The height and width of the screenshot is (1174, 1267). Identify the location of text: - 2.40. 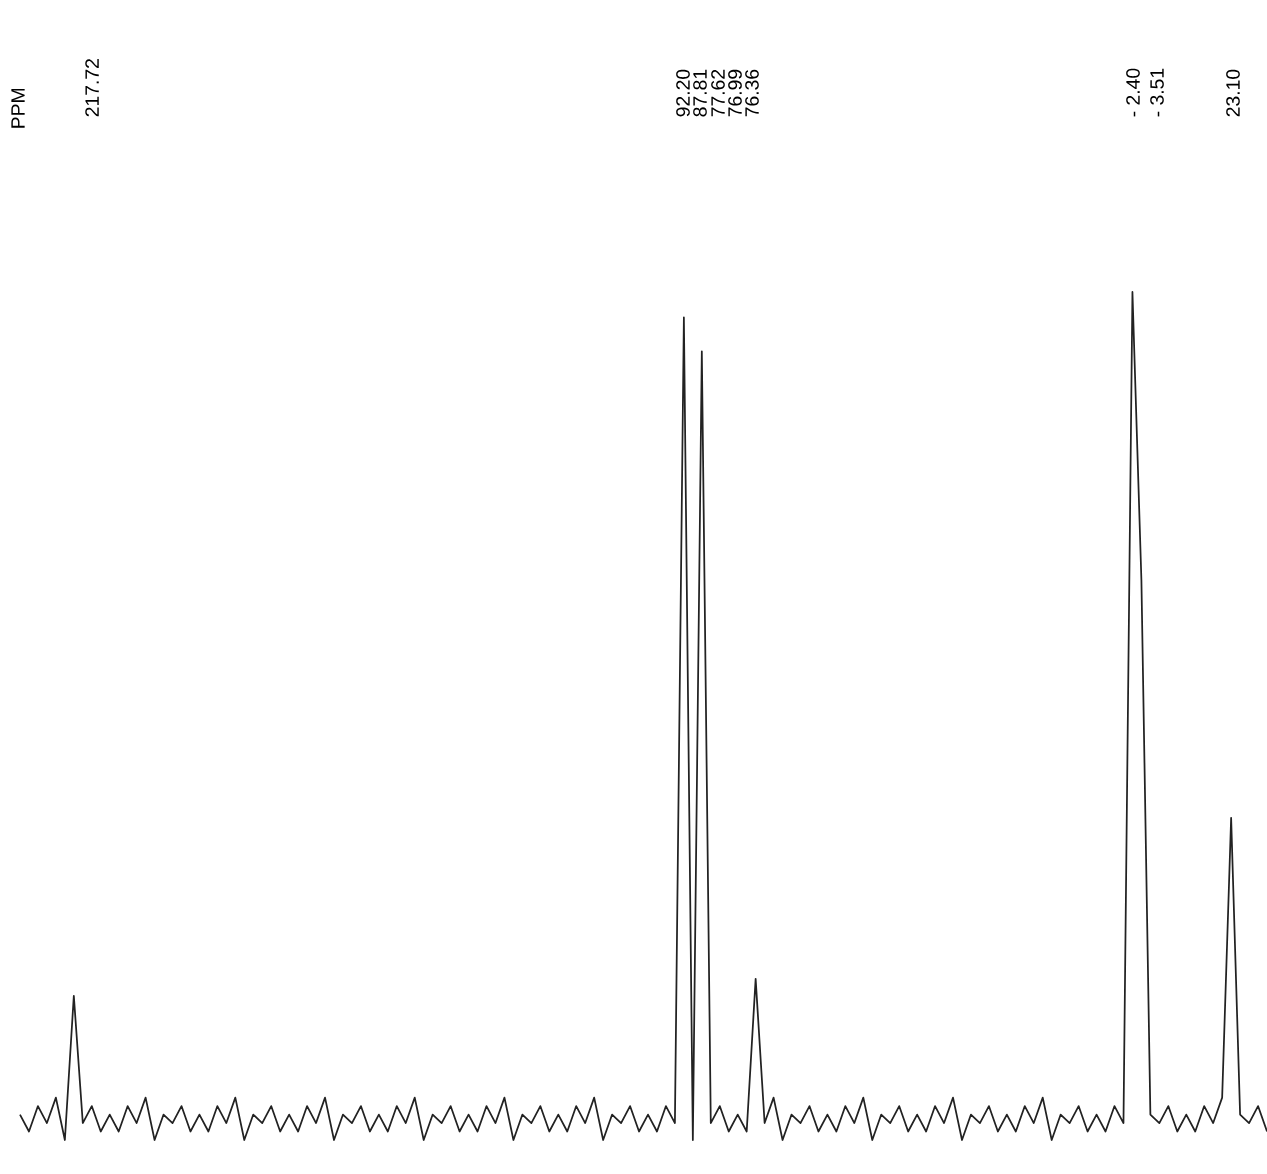
(1133, 92).